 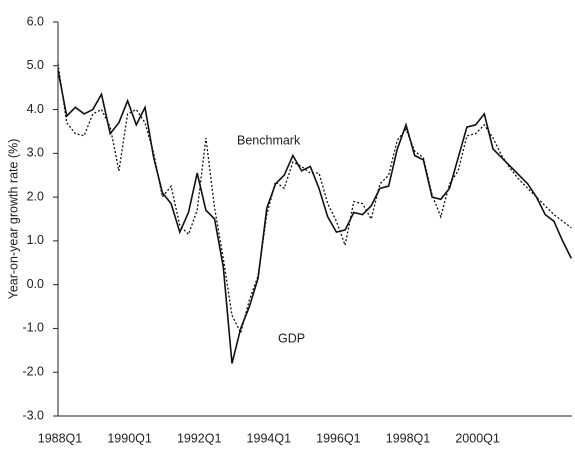 What do you see at coordinates (35, 240) in the screenshot?
I see `y-tick-label: 1.0` at bounding box center [35, 240].